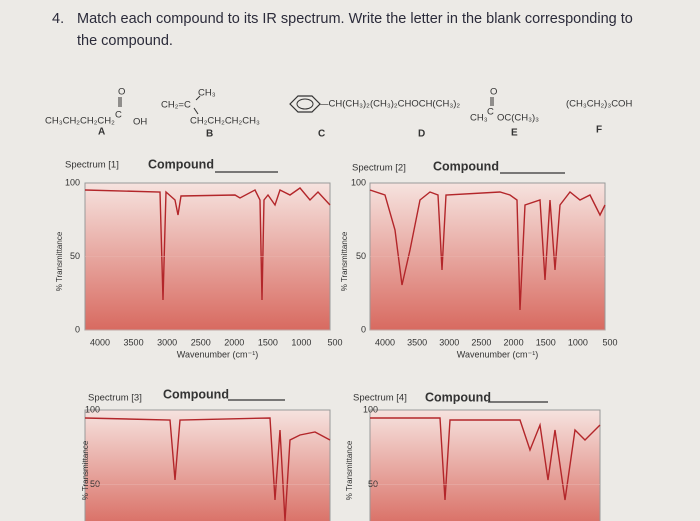 The height and width of the screenshot is (521, 700). I want to click on compound-b: CH₃ CH₂=C CH₂CH₂CH₂CH₃ B, so click(210, 114).